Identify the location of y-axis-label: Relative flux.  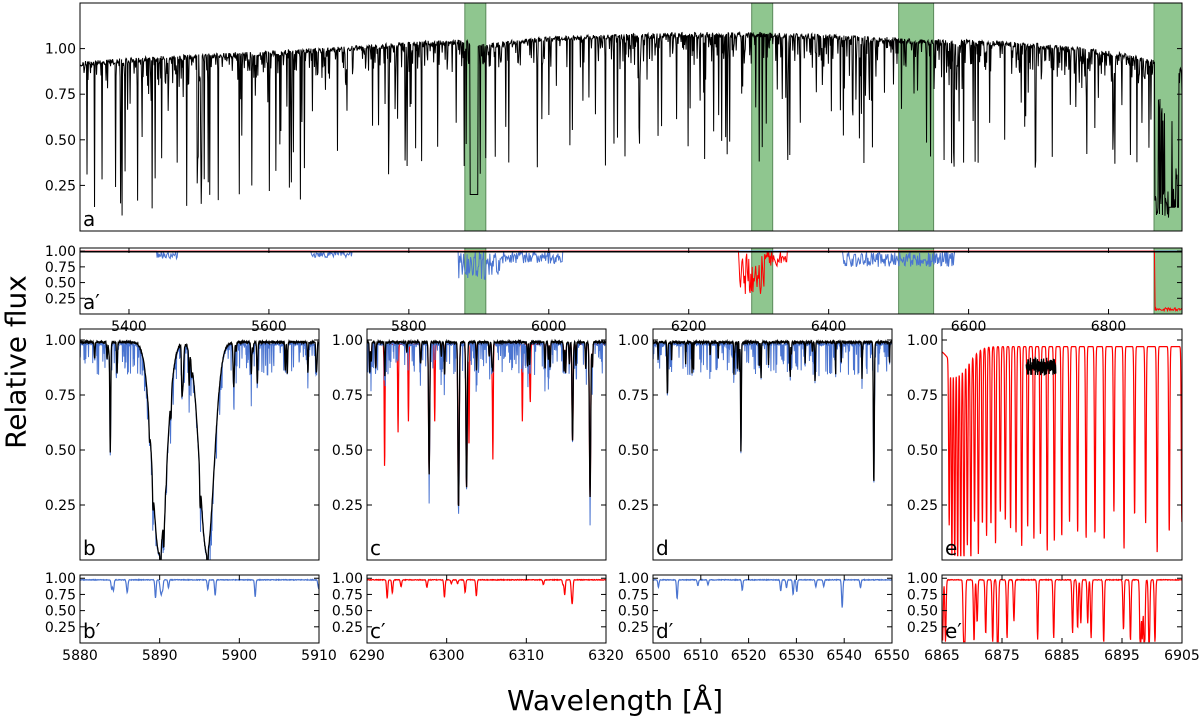
(16, 362).